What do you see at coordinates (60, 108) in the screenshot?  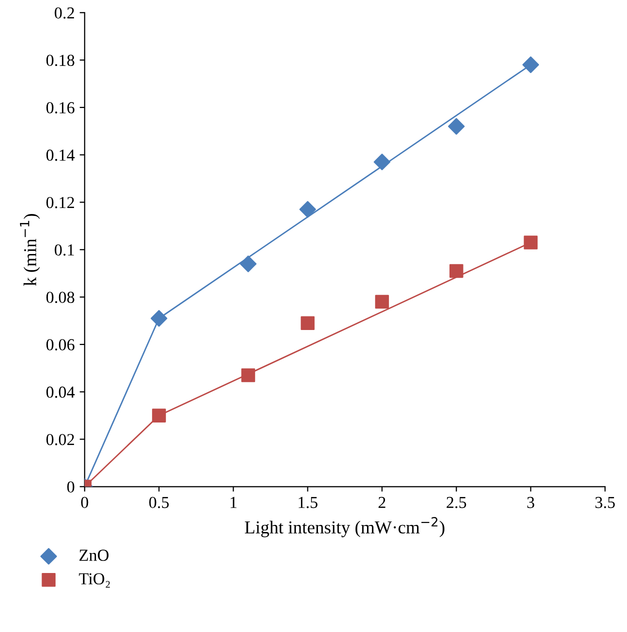 I see `y-tick-label: 0.16` at bounding box center [60, 108].